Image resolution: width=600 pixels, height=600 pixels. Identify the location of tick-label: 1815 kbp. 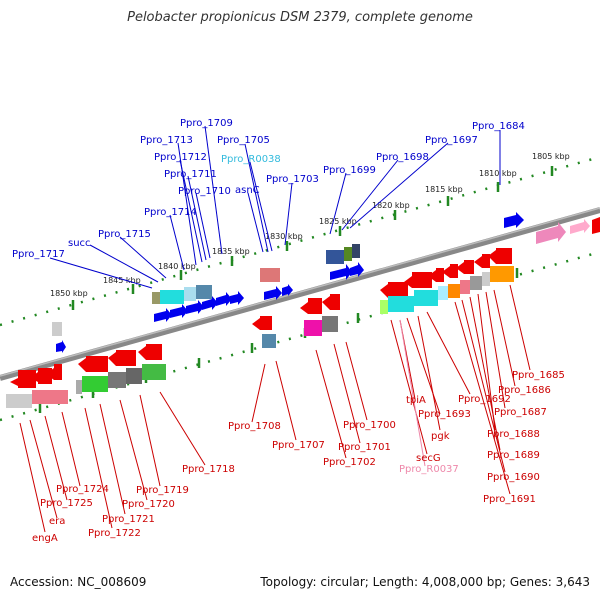
(444, 189).